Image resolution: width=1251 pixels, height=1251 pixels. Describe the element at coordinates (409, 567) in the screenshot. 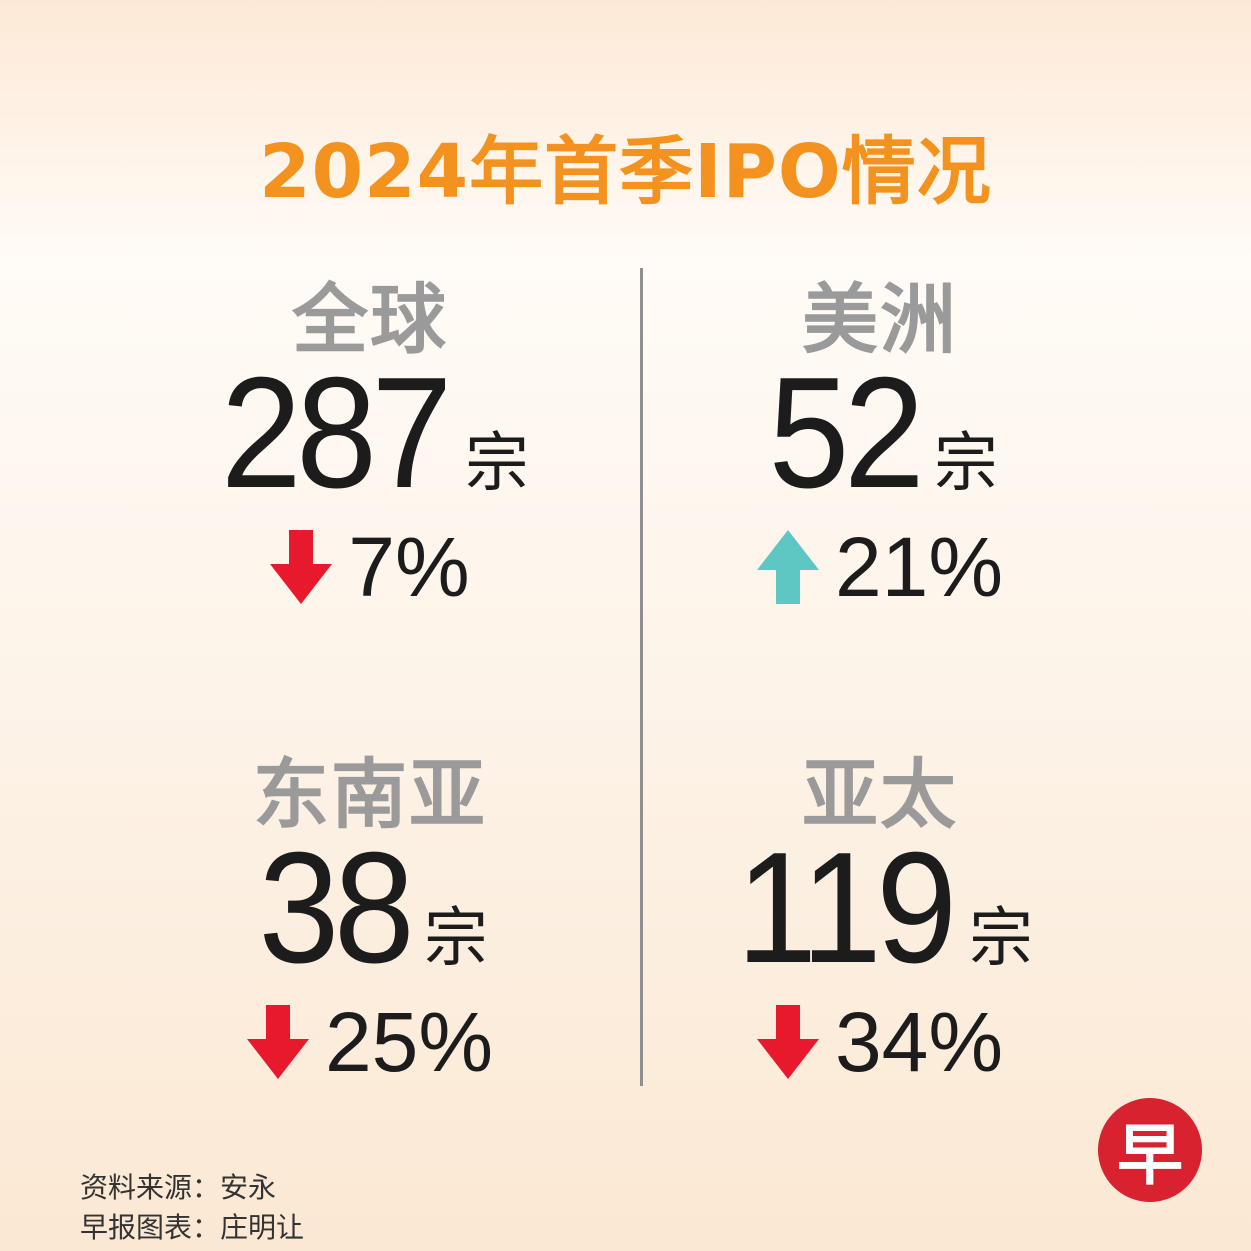

I see `change-percent: 7%` at that location.